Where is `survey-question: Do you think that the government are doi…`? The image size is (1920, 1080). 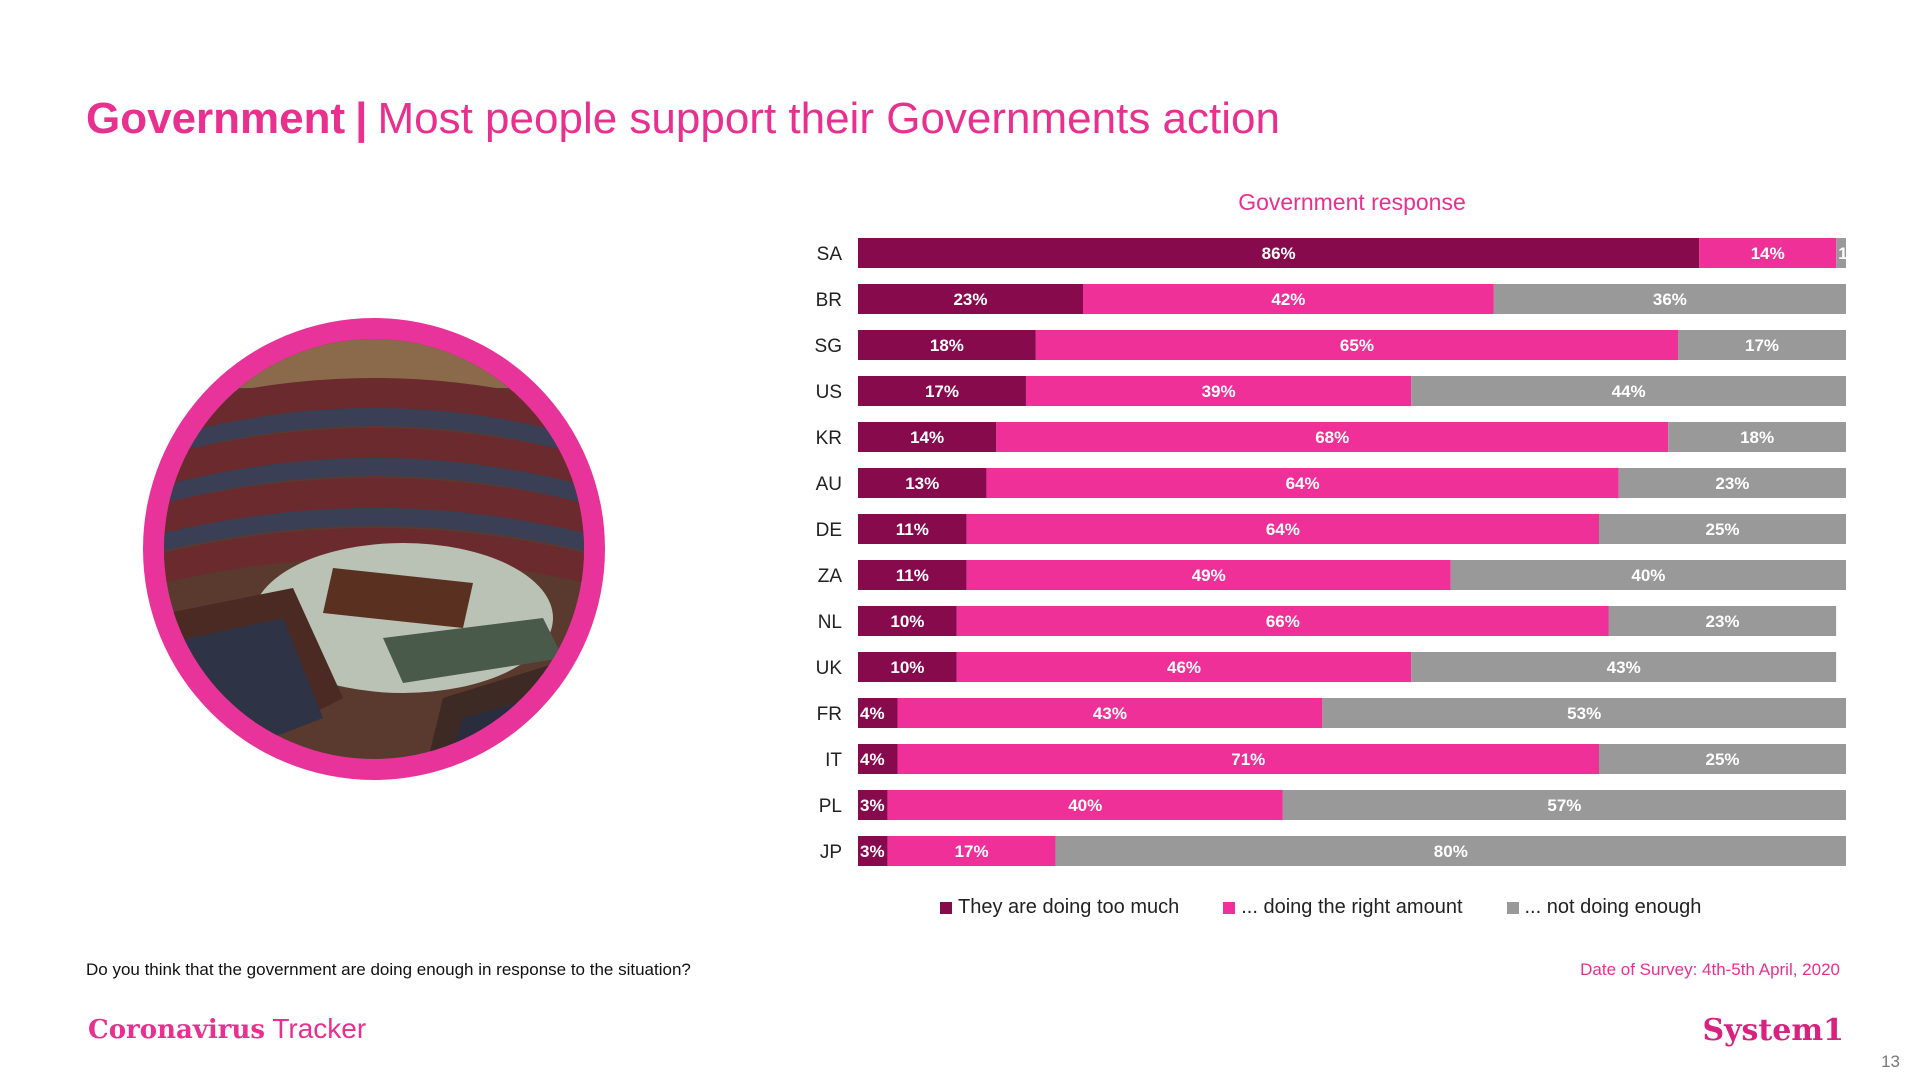
survey-question: Do you think that the government are doi… is located at coordinates (388, 969).